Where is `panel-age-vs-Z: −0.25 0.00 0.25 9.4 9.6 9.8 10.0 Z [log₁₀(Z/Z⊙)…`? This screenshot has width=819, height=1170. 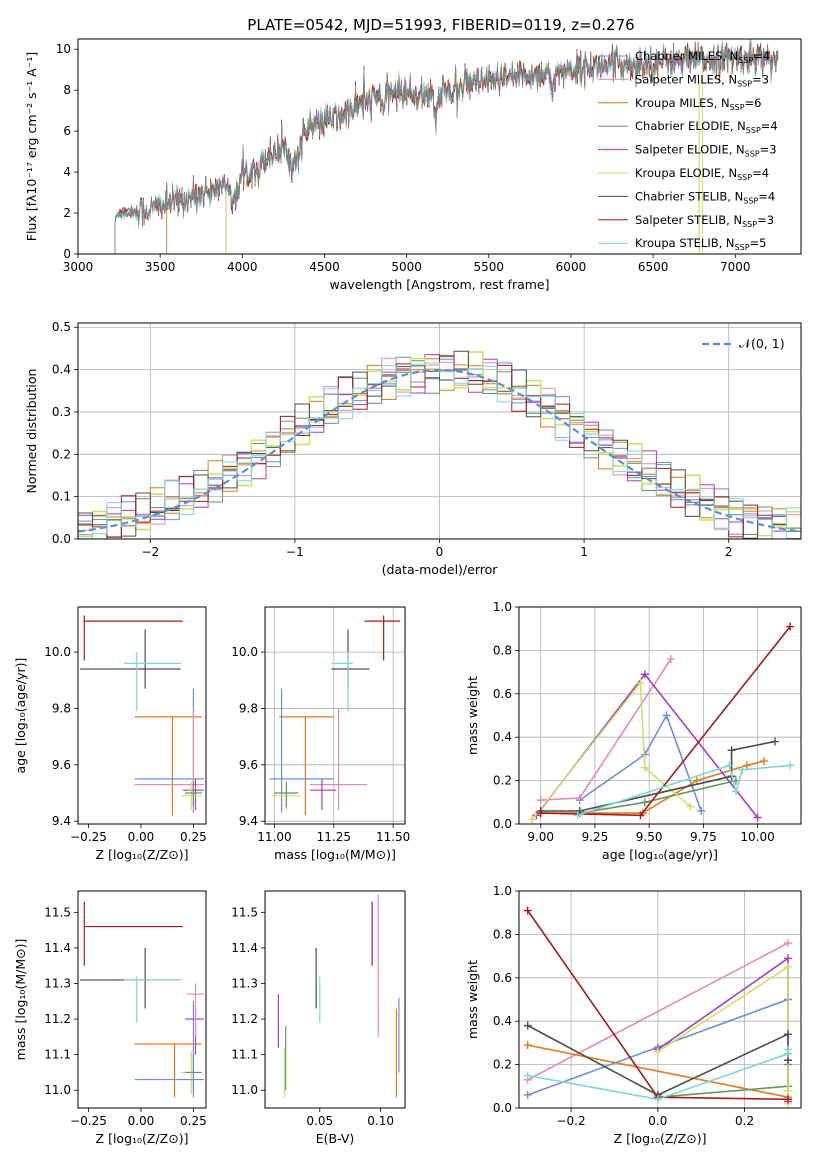 panel-age-vs-Z: −0.25 0.00 0.25 9.4 9.6 9.8 10.0 Z [log₁₀(Z/Z⊙)… is located at coordinates (110, 734).